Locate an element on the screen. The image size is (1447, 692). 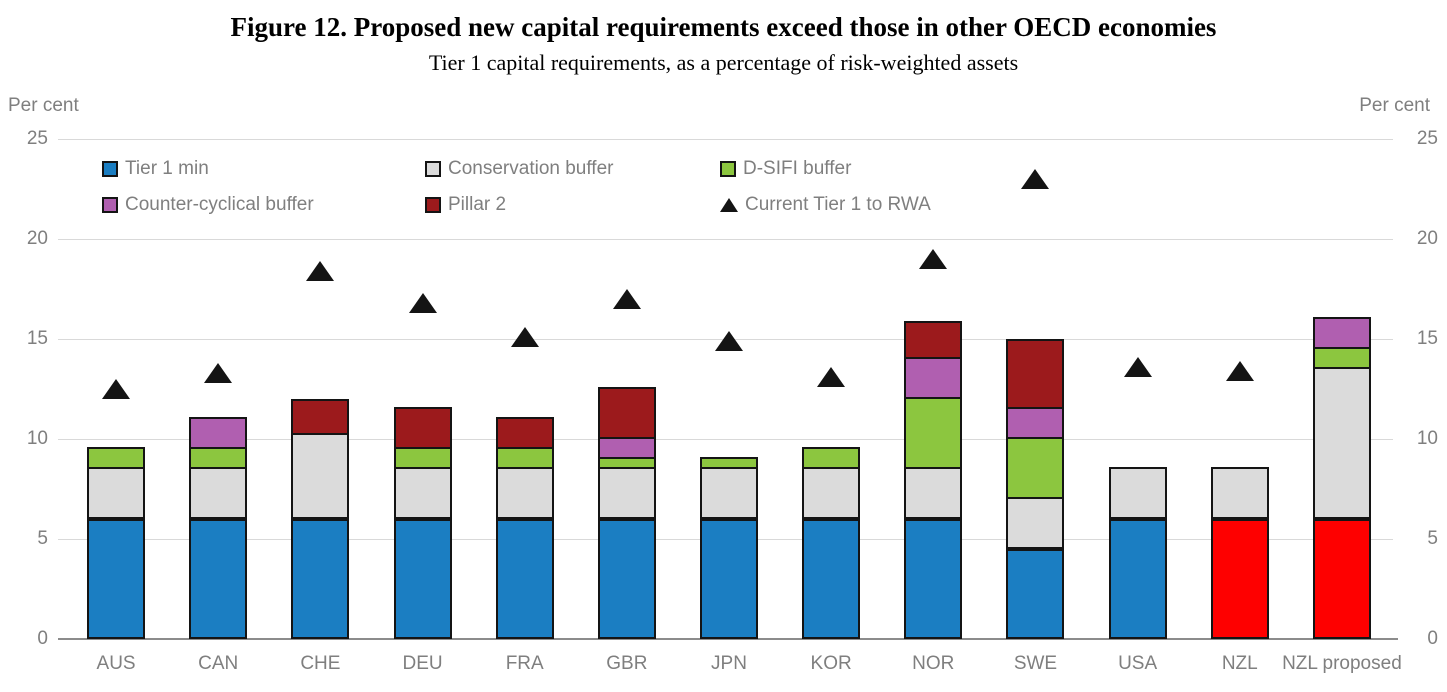
legend-item: Tier 1 min is located at coordinates (155, 168).